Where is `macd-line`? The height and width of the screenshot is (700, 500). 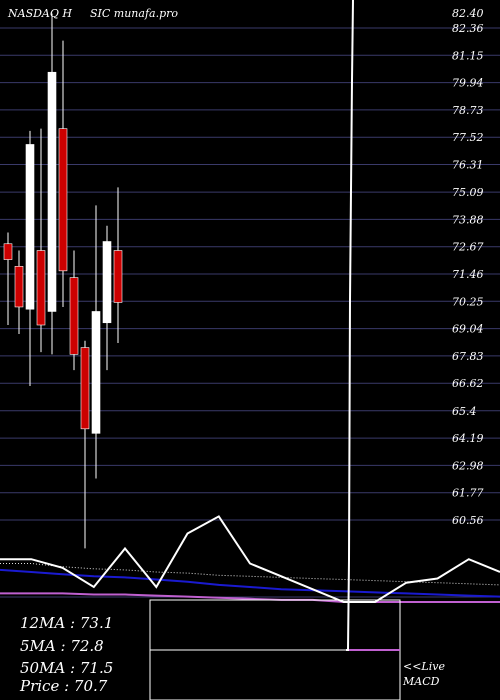 macd-line is located at coordinates (350, 325).